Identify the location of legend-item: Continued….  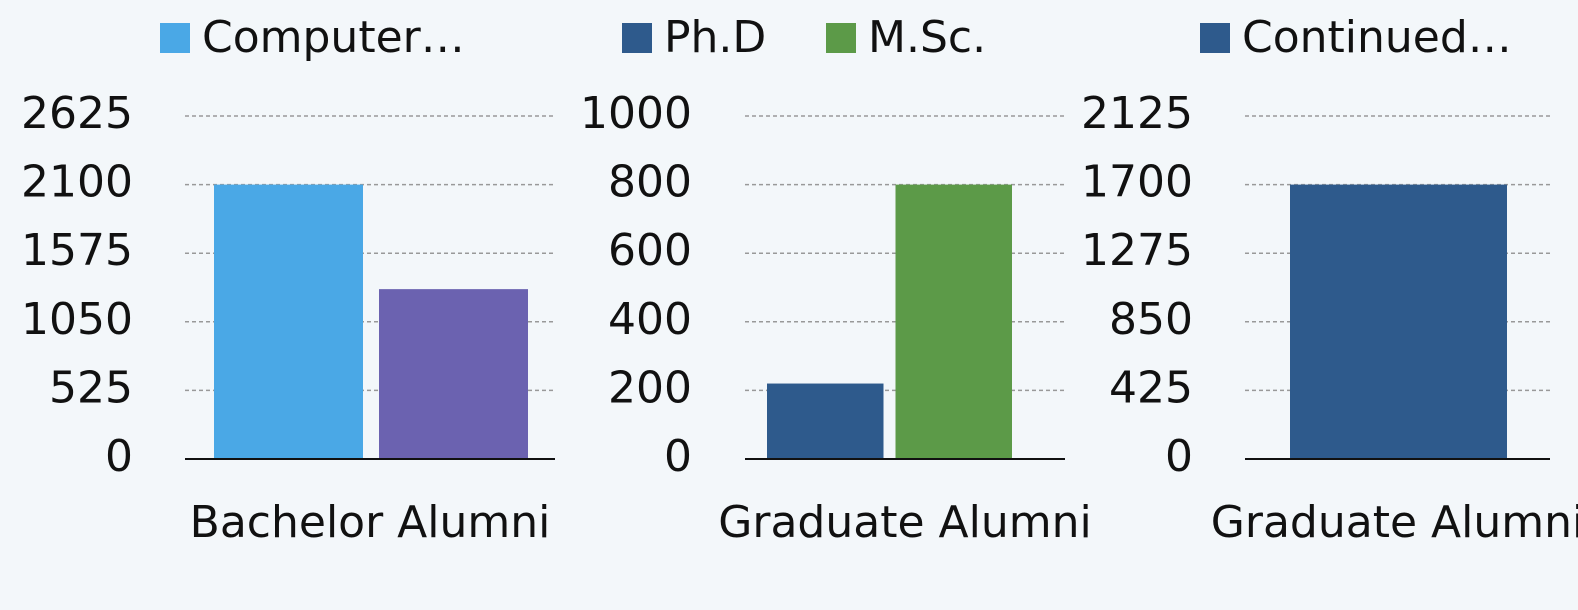
(1356, 37).